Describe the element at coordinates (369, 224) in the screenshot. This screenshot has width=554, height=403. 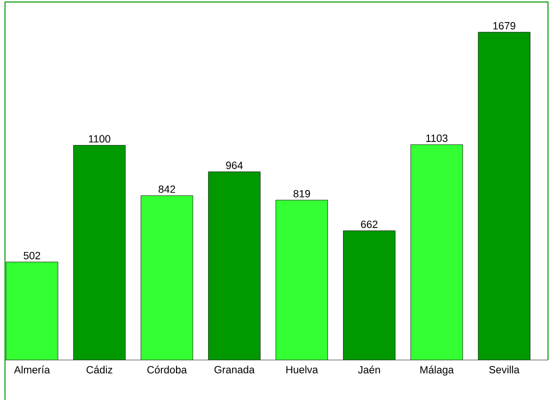
I see `data-label: 662` at that location.